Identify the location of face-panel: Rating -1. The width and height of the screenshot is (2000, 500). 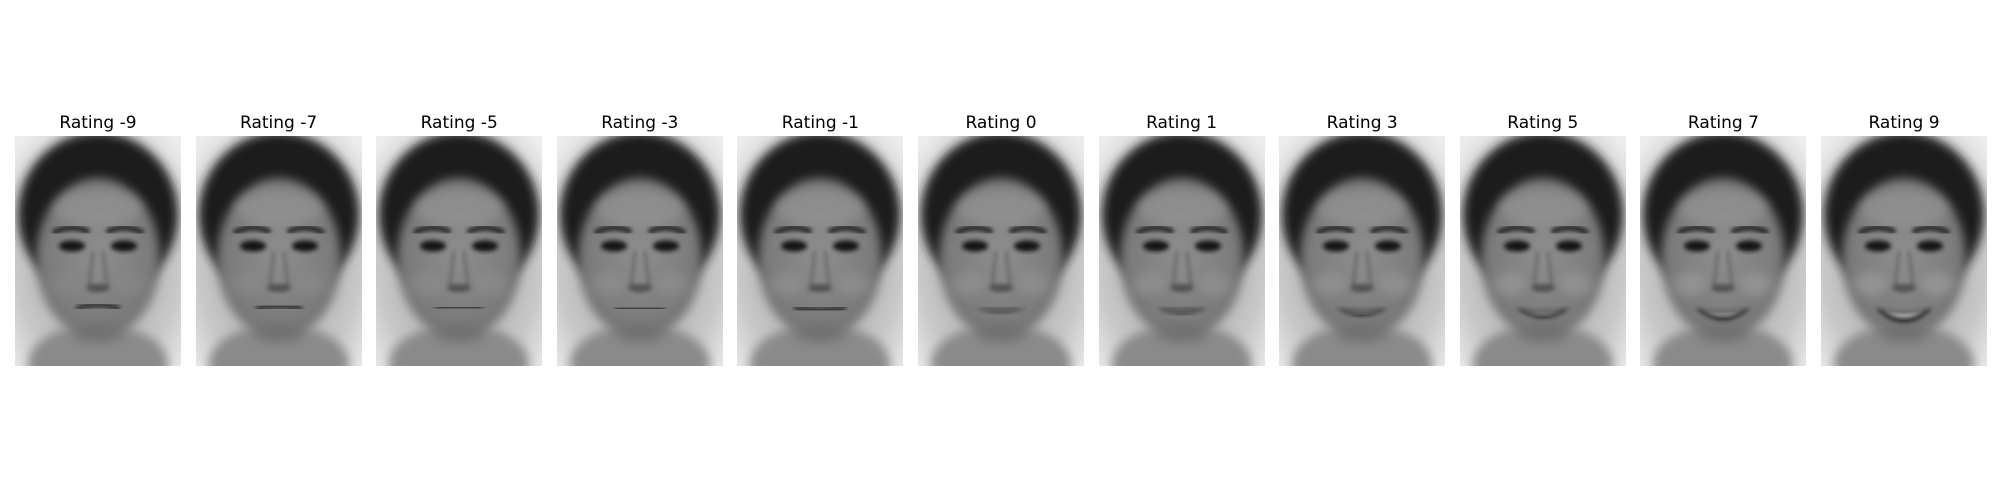
(820, 239).